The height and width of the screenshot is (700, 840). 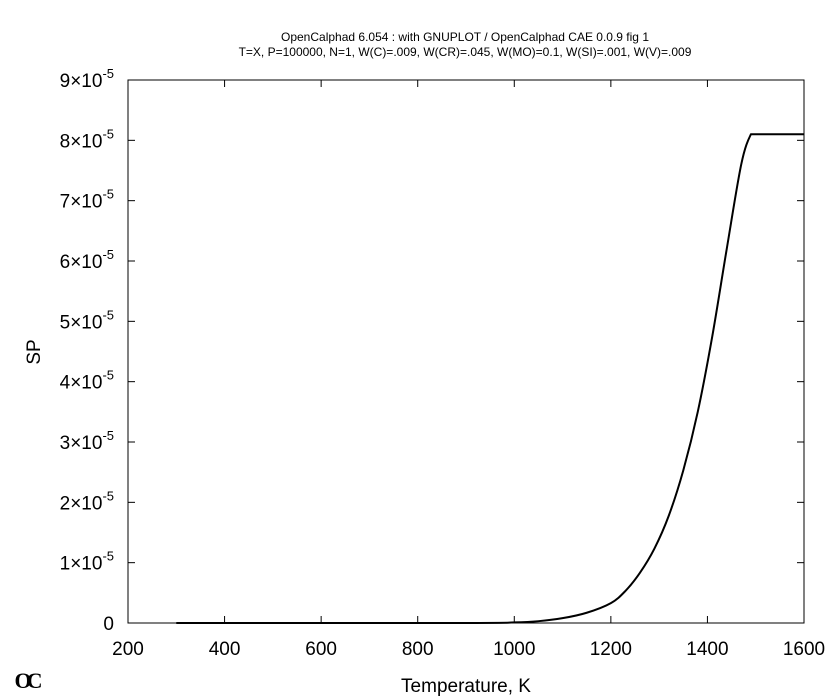 I want to click on y-tick-label: 5×10⁻⁵, so click(x=87, y=320).